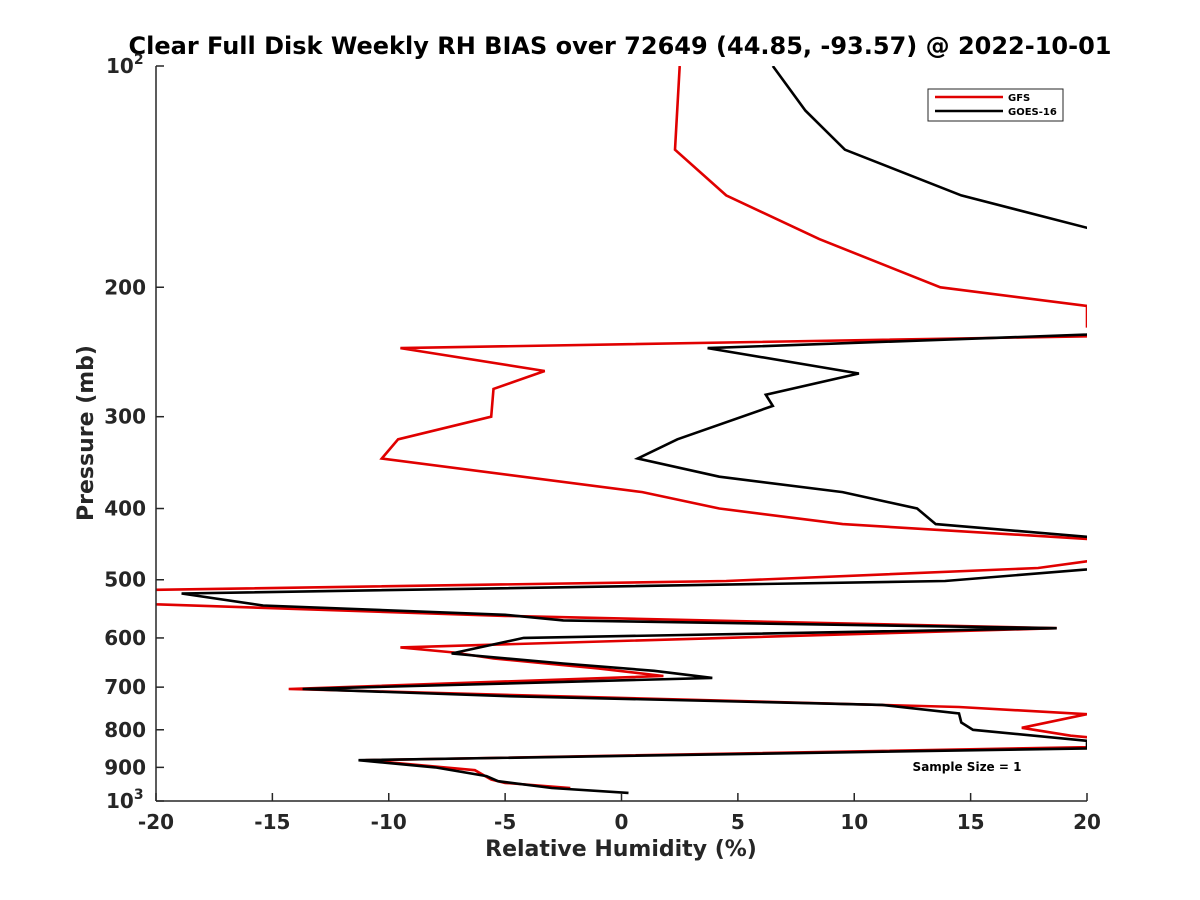 The width and height of the screenshot is (1200, 900). I want to click on y-axis-ticks: 10² 200 300 400 500 600 700 800 900 10³, so click(134, 432).